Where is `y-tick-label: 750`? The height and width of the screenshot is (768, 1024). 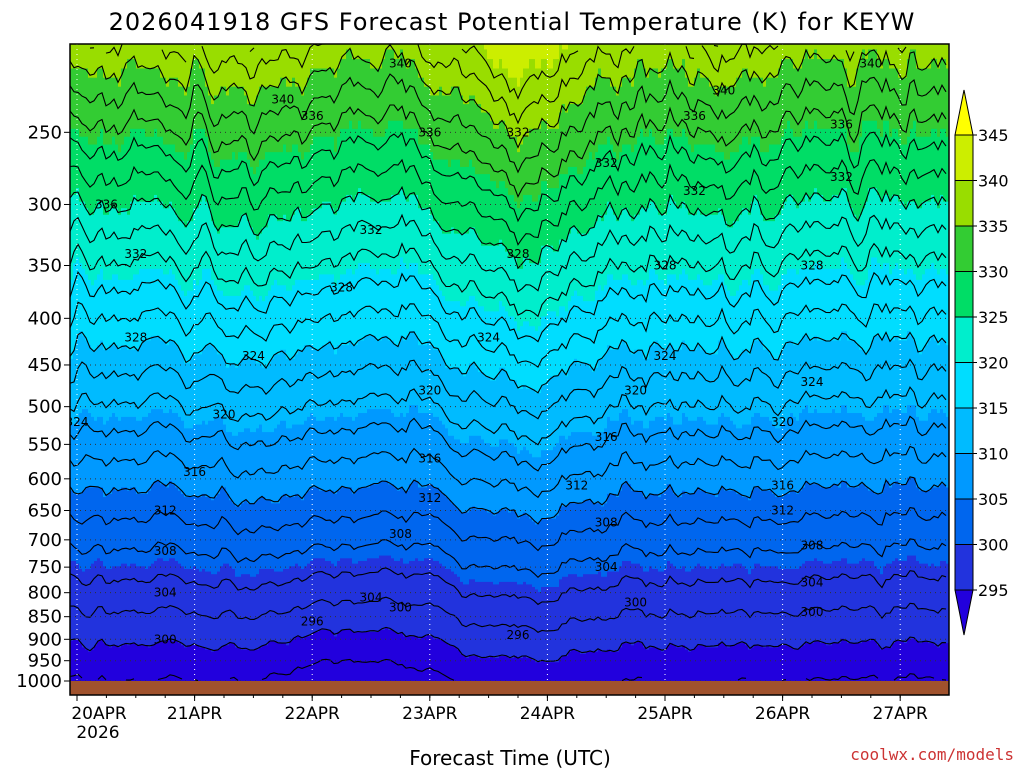
y-tick-label: 750 is located at coordinates (45, 567).